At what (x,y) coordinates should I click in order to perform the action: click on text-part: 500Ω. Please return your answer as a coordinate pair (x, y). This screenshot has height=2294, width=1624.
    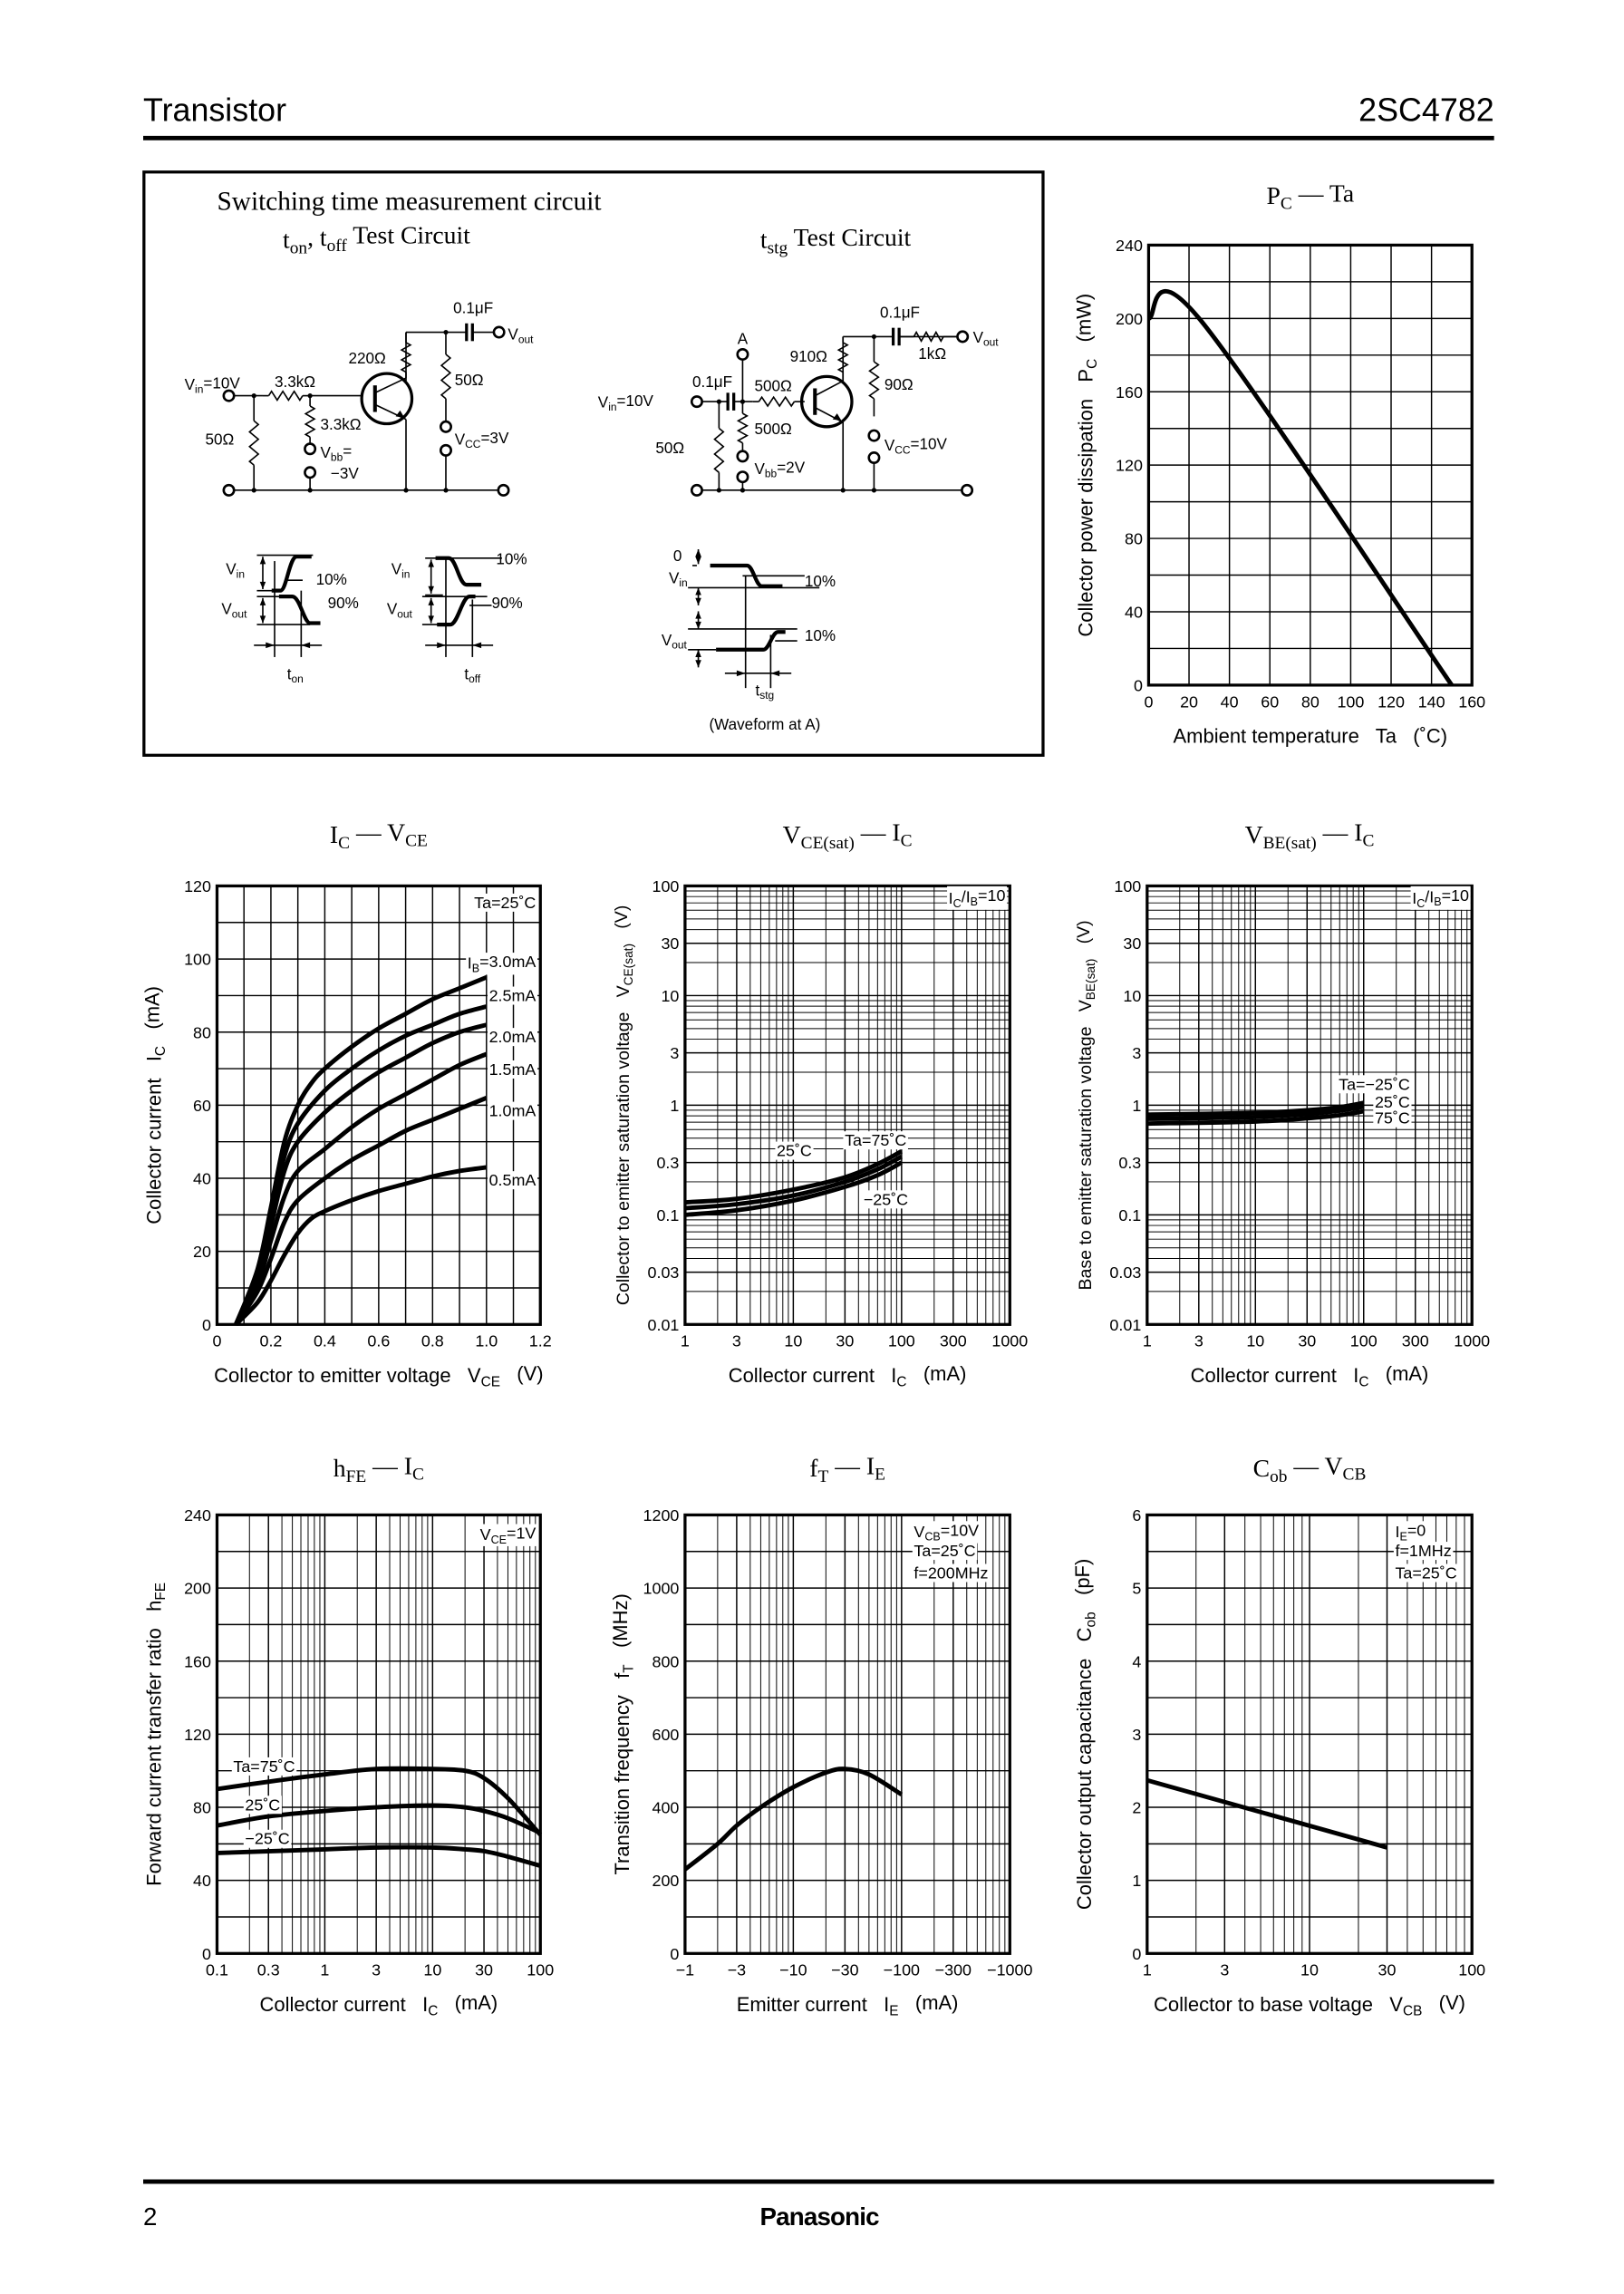
    Looking at the image, I should click on (773, 429).